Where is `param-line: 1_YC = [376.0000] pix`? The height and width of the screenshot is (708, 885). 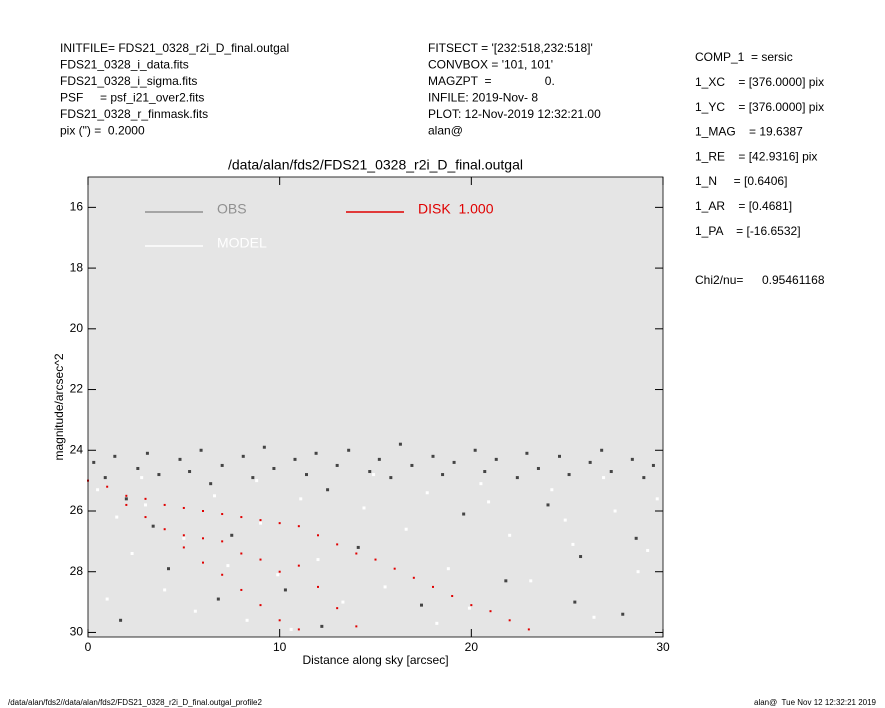
param-line: 1_YC = [376.0000] pix is located at coordinates (759, 107).